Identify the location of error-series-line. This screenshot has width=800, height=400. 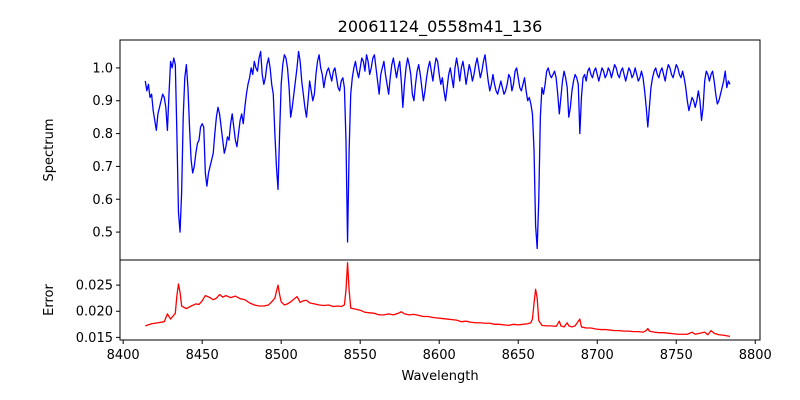
(438, 299).